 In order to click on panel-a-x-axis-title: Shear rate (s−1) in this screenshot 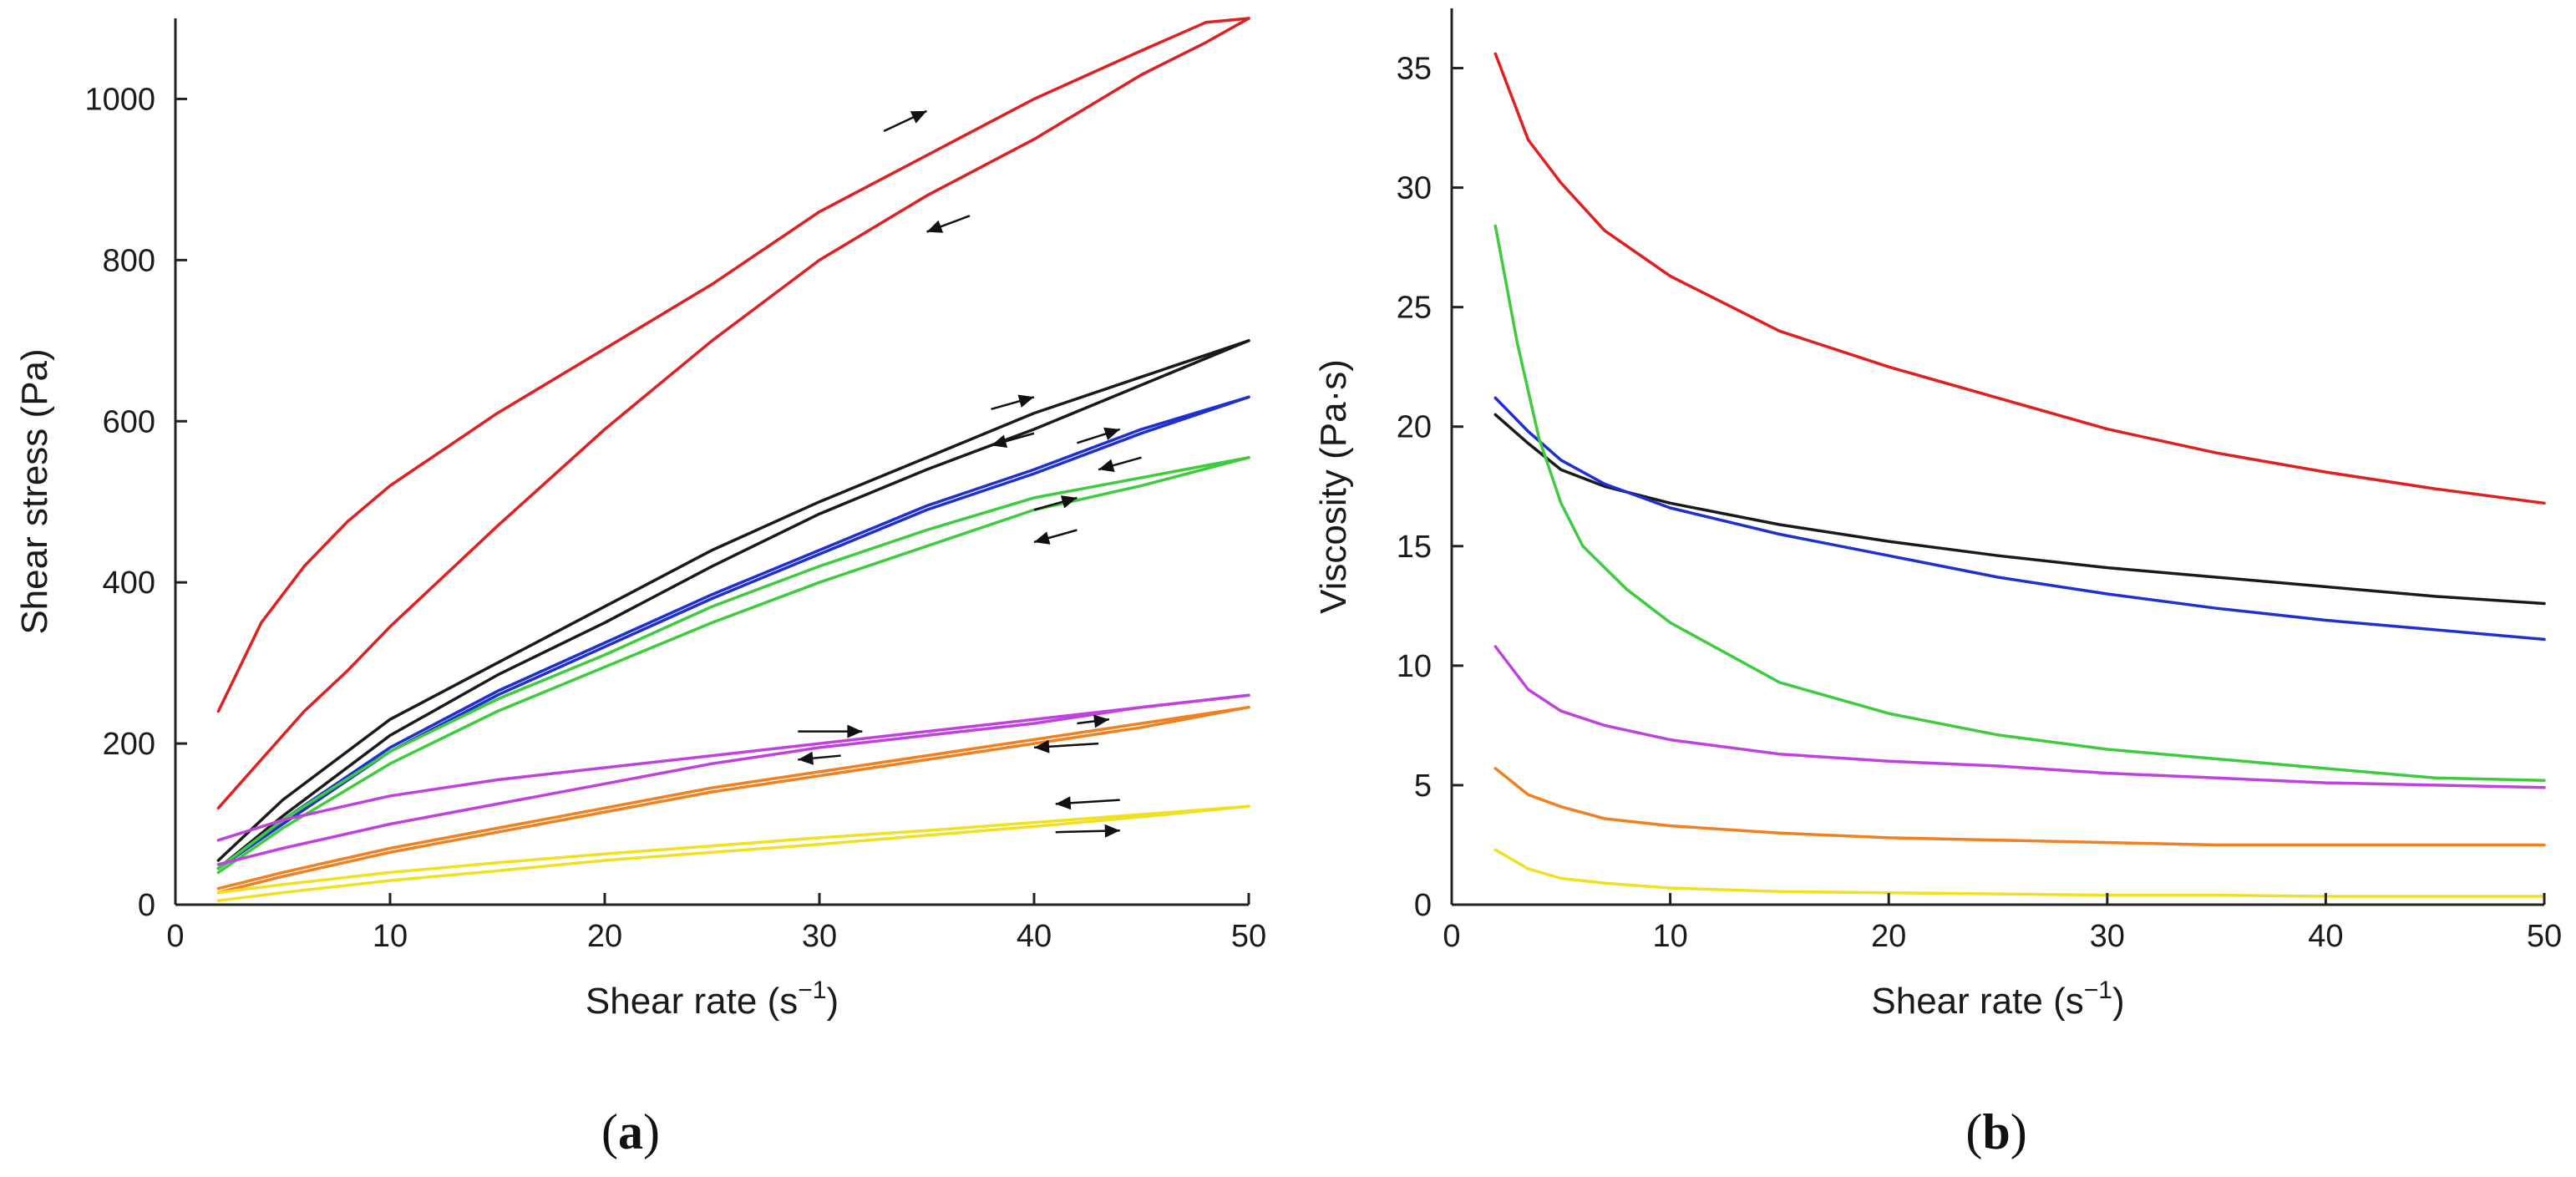, I will do `click(712, 1000)`.